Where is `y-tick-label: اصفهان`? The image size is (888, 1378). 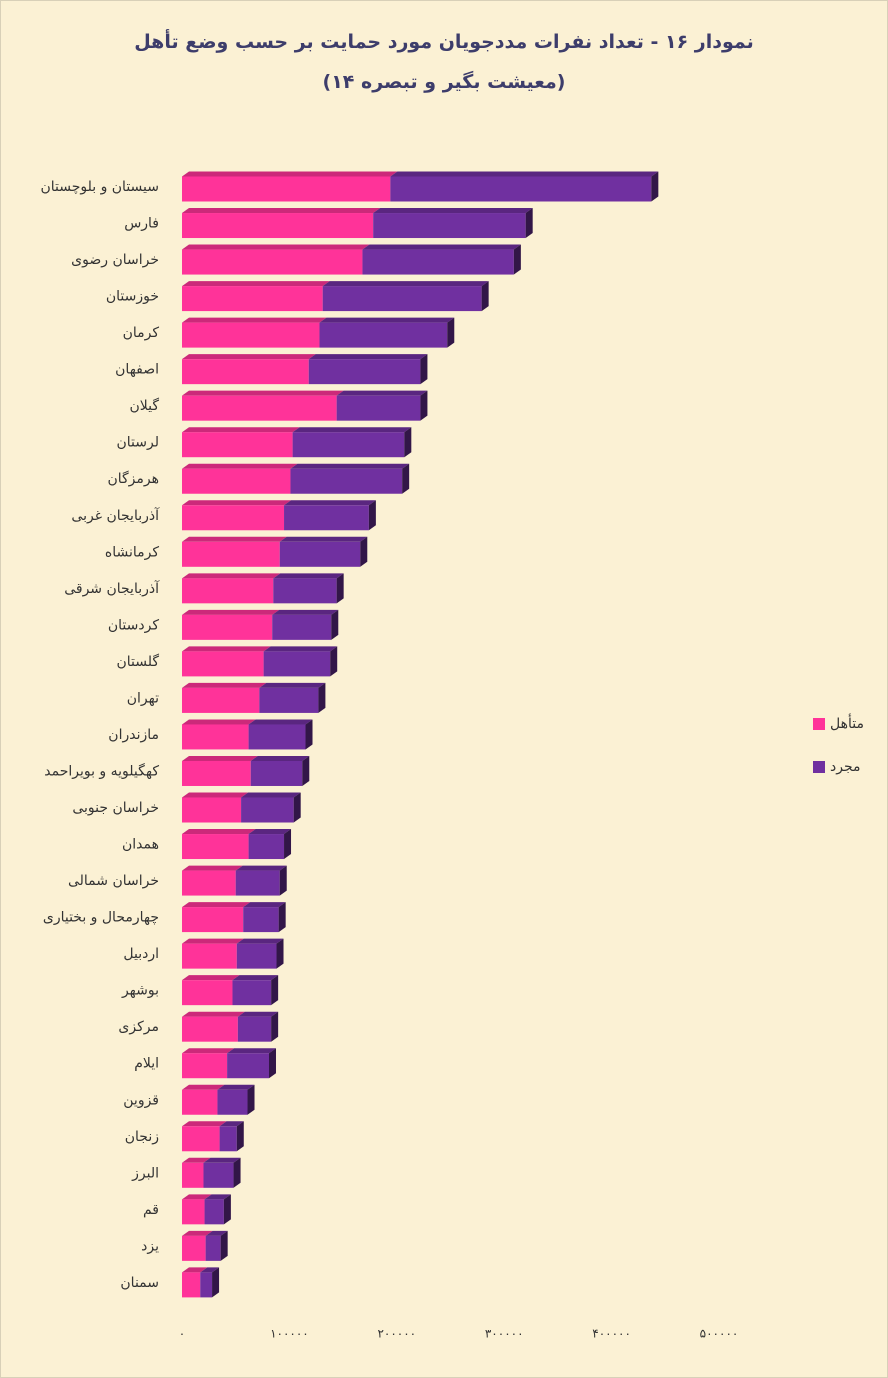
y-tick-label: اصفهان is located at coordinates (137, 370).